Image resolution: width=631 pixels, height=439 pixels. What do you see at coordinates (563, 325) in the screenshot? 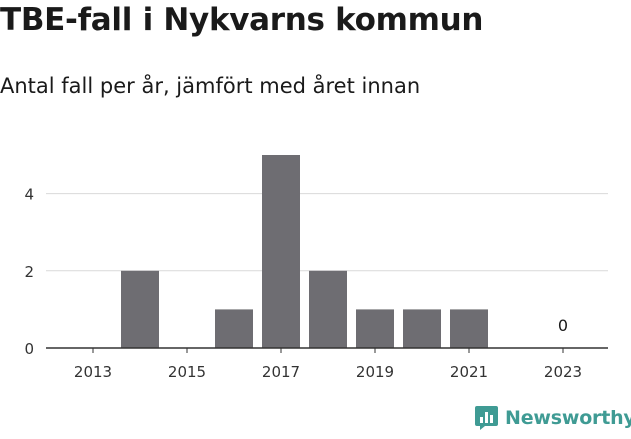
I see `data-label: 0` at bounding box center [563, 325].